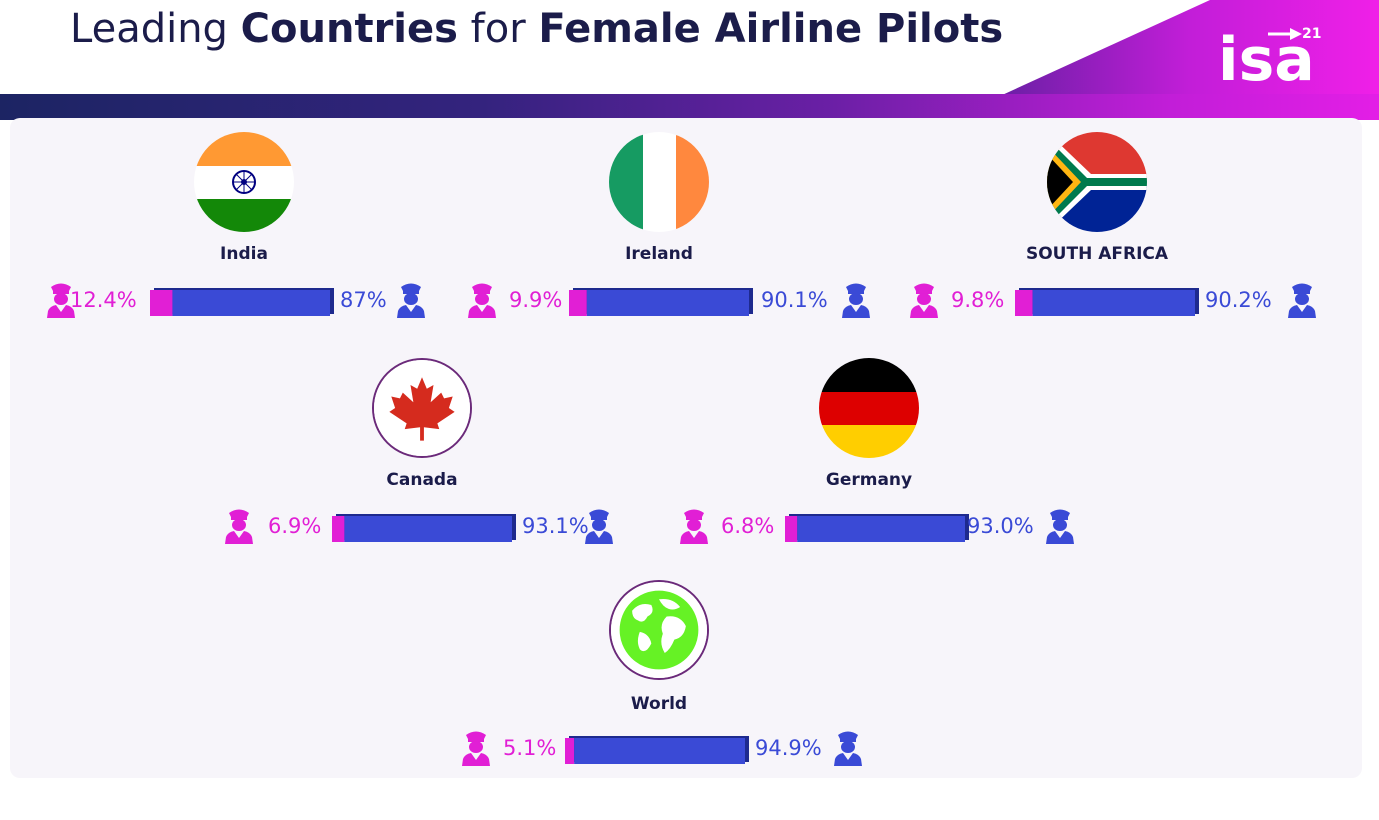  Describe the element at coordinates (1000, 526) in the screenshot. I see `male-percentage-label: 93.0%` at that location.